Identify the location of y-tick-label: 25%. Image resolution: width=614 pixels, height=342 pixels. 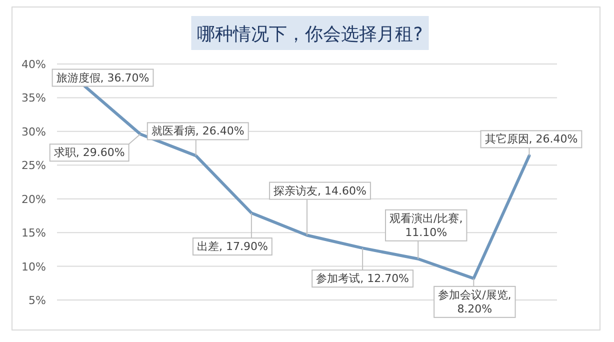
(34, 165).